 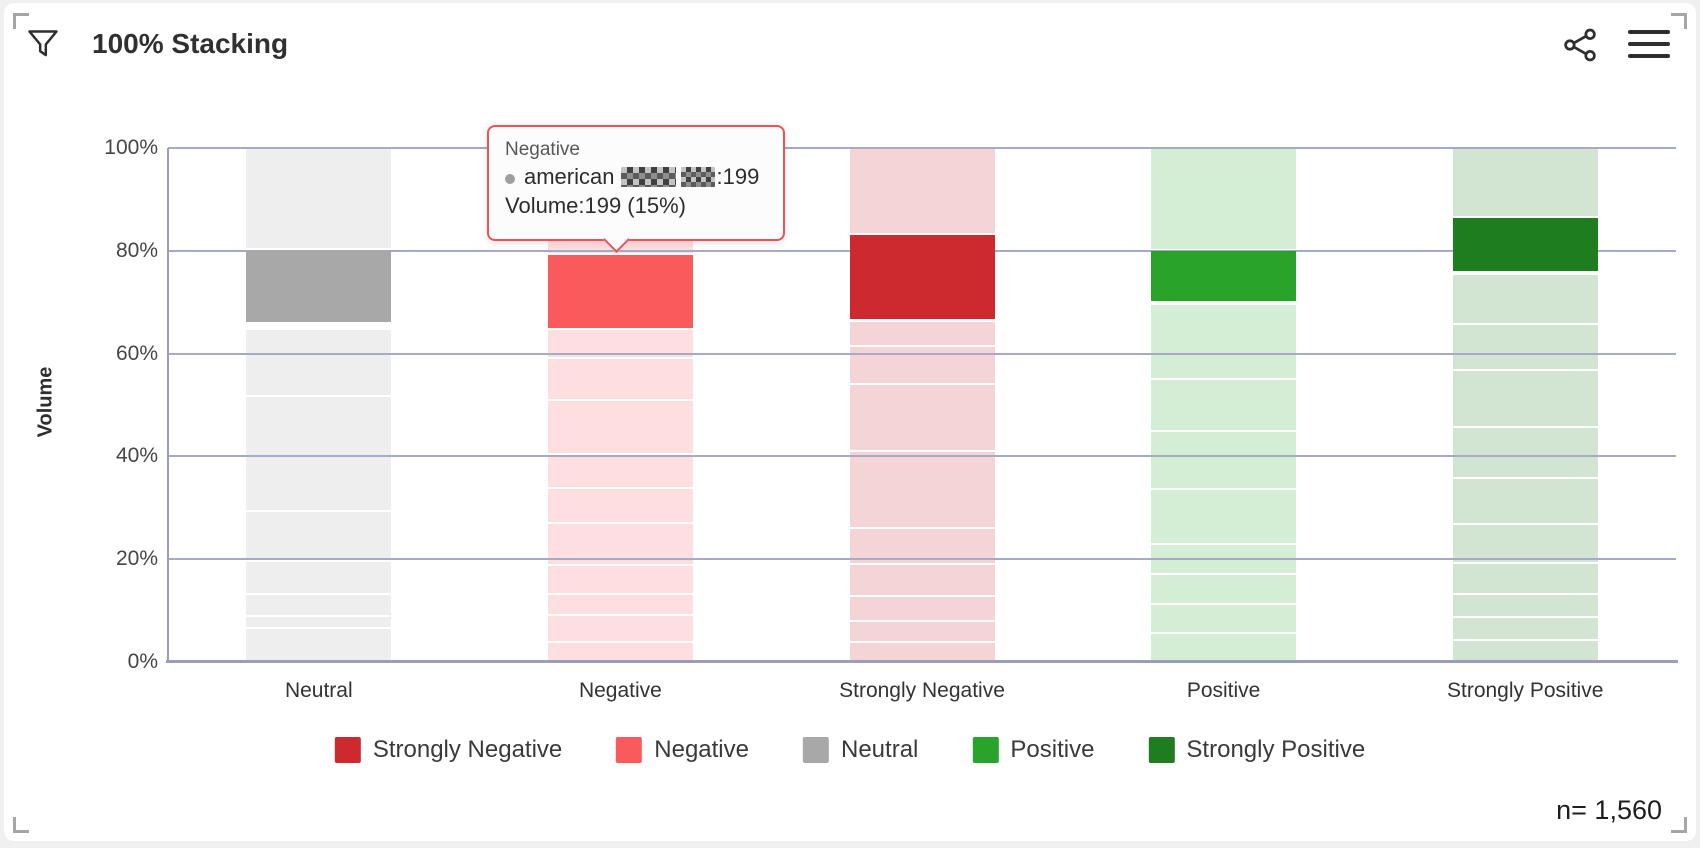 What do you see at coordinates (569, 176) in the screenshot?
I see `tooltip-series-name: american` at bounding box center [569, 176].